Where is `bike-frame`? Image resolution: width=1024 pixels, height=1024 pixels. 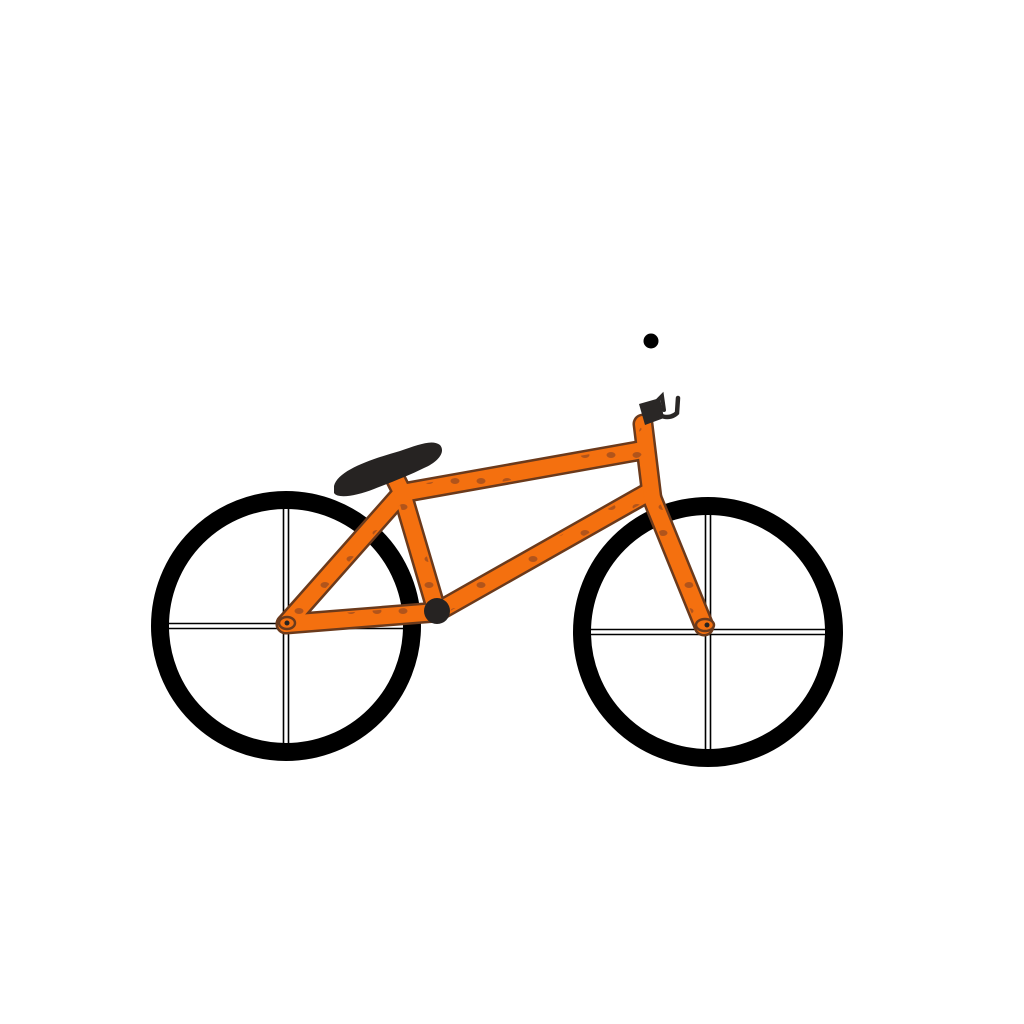
bike-frame is located at coordinates (495, 525).